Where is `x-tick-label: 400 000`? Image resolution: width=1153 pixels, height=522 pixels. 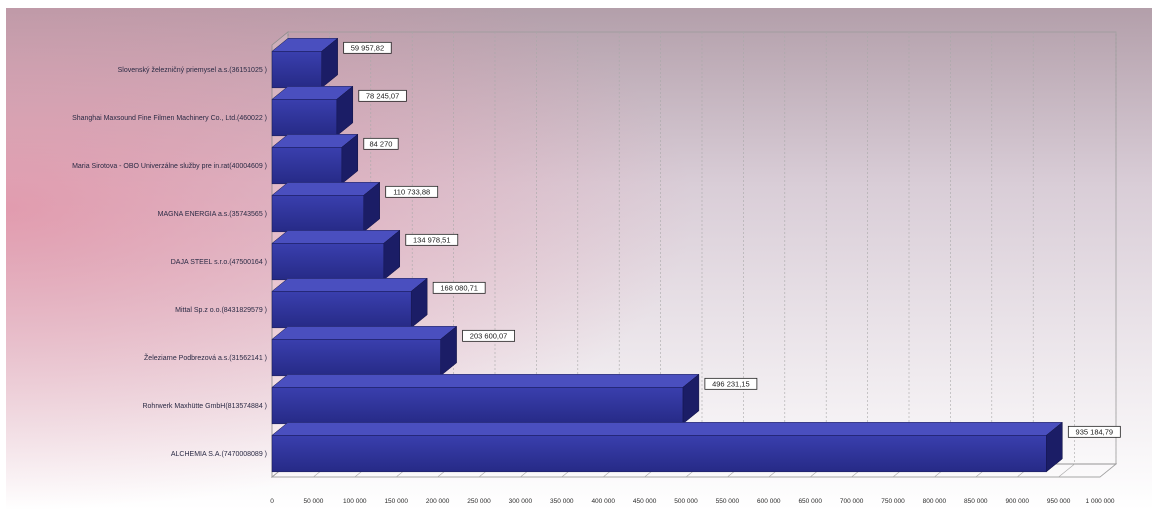
x-tick-label: 400 000 is located at coordinates (603, 501).